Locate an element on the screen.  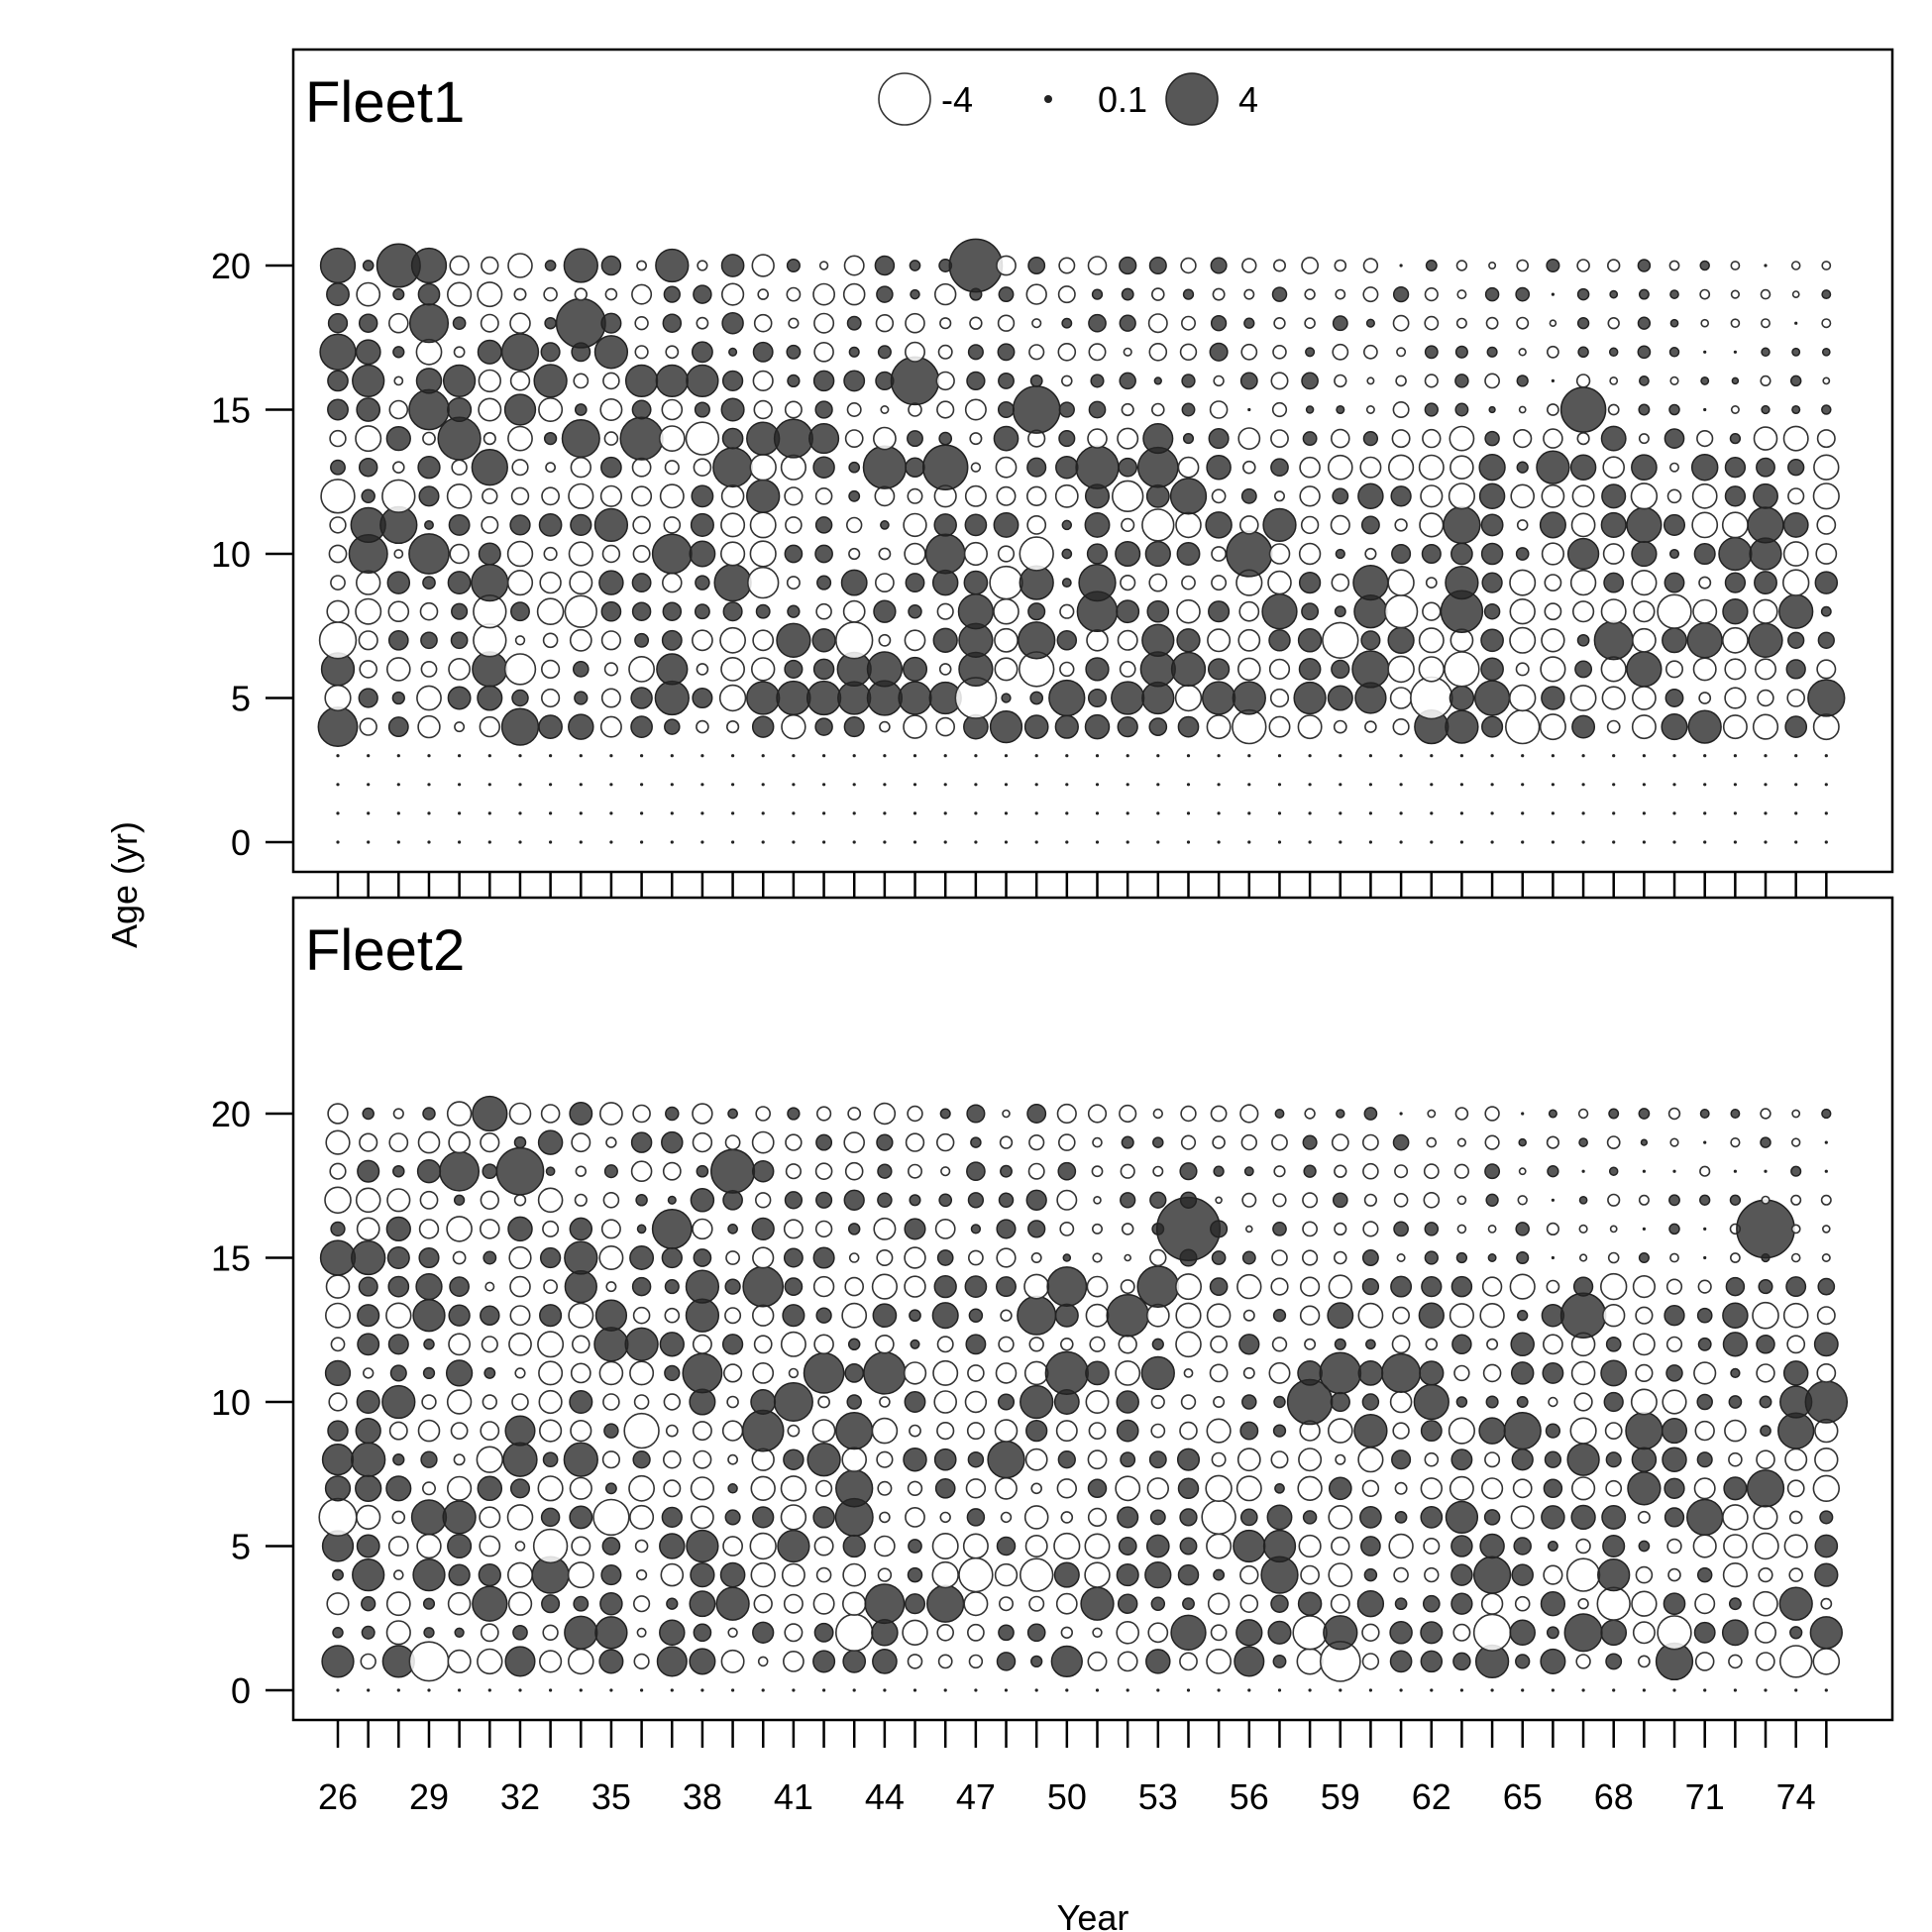
bubble-fleet2-y73-a17 is located at coordinates (1766, 1200).